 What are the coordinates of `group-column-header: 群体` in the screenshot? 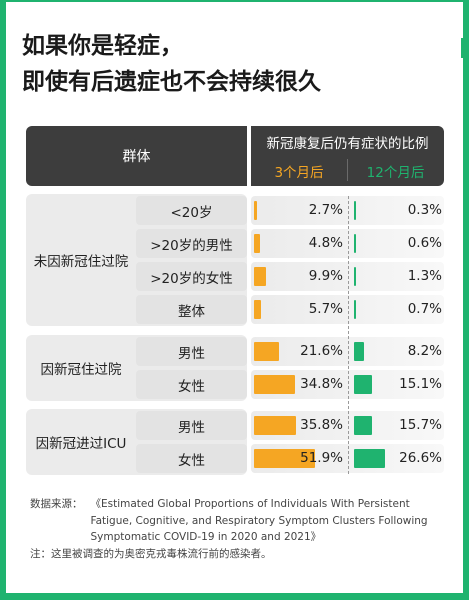 It's located at (136, 156).